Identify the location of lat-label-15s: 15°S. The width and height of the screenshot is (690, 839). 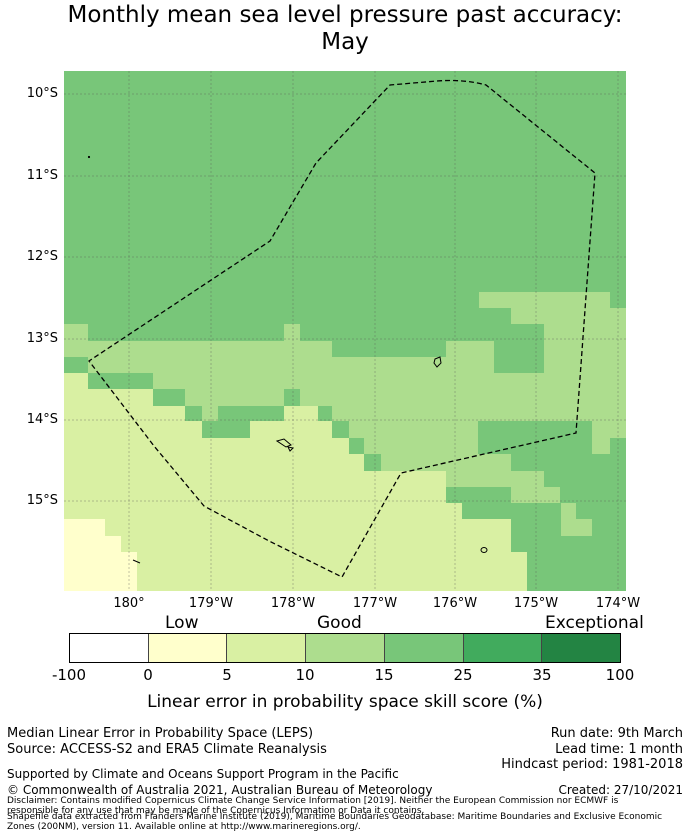
(42, 500).